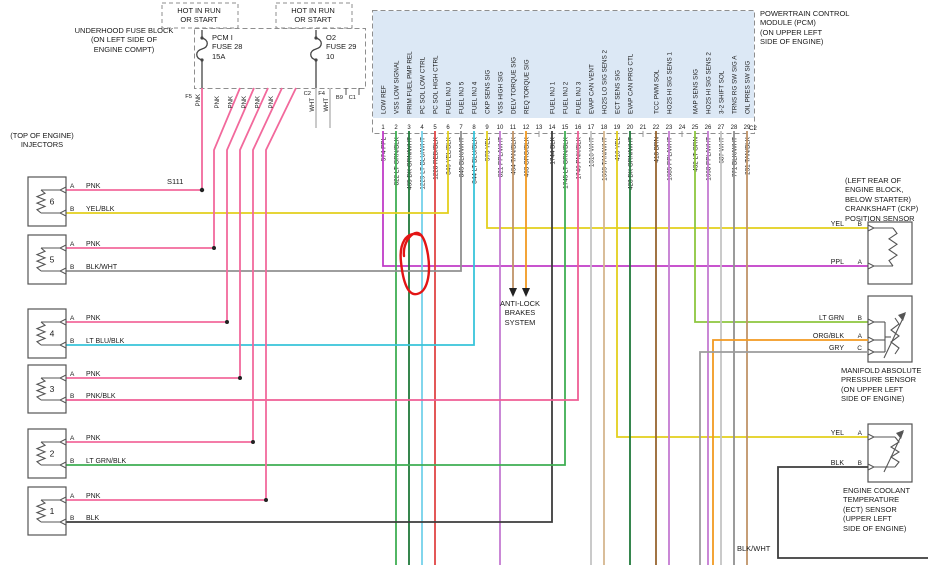 The image size is (928, 565). What do you see at coordinates (383, 128) in the screenshot?
I see `pcm-pin-number: 1` at bounding box center [383, 128].